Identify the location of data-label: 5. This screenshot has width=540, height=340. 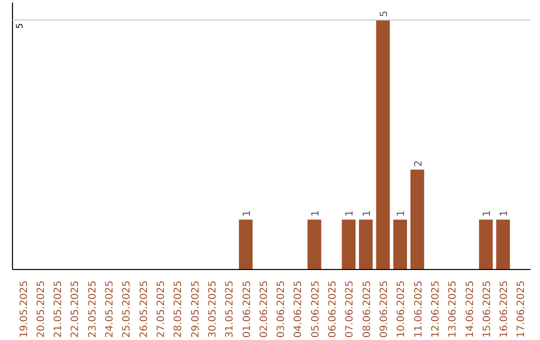
(384, 13).